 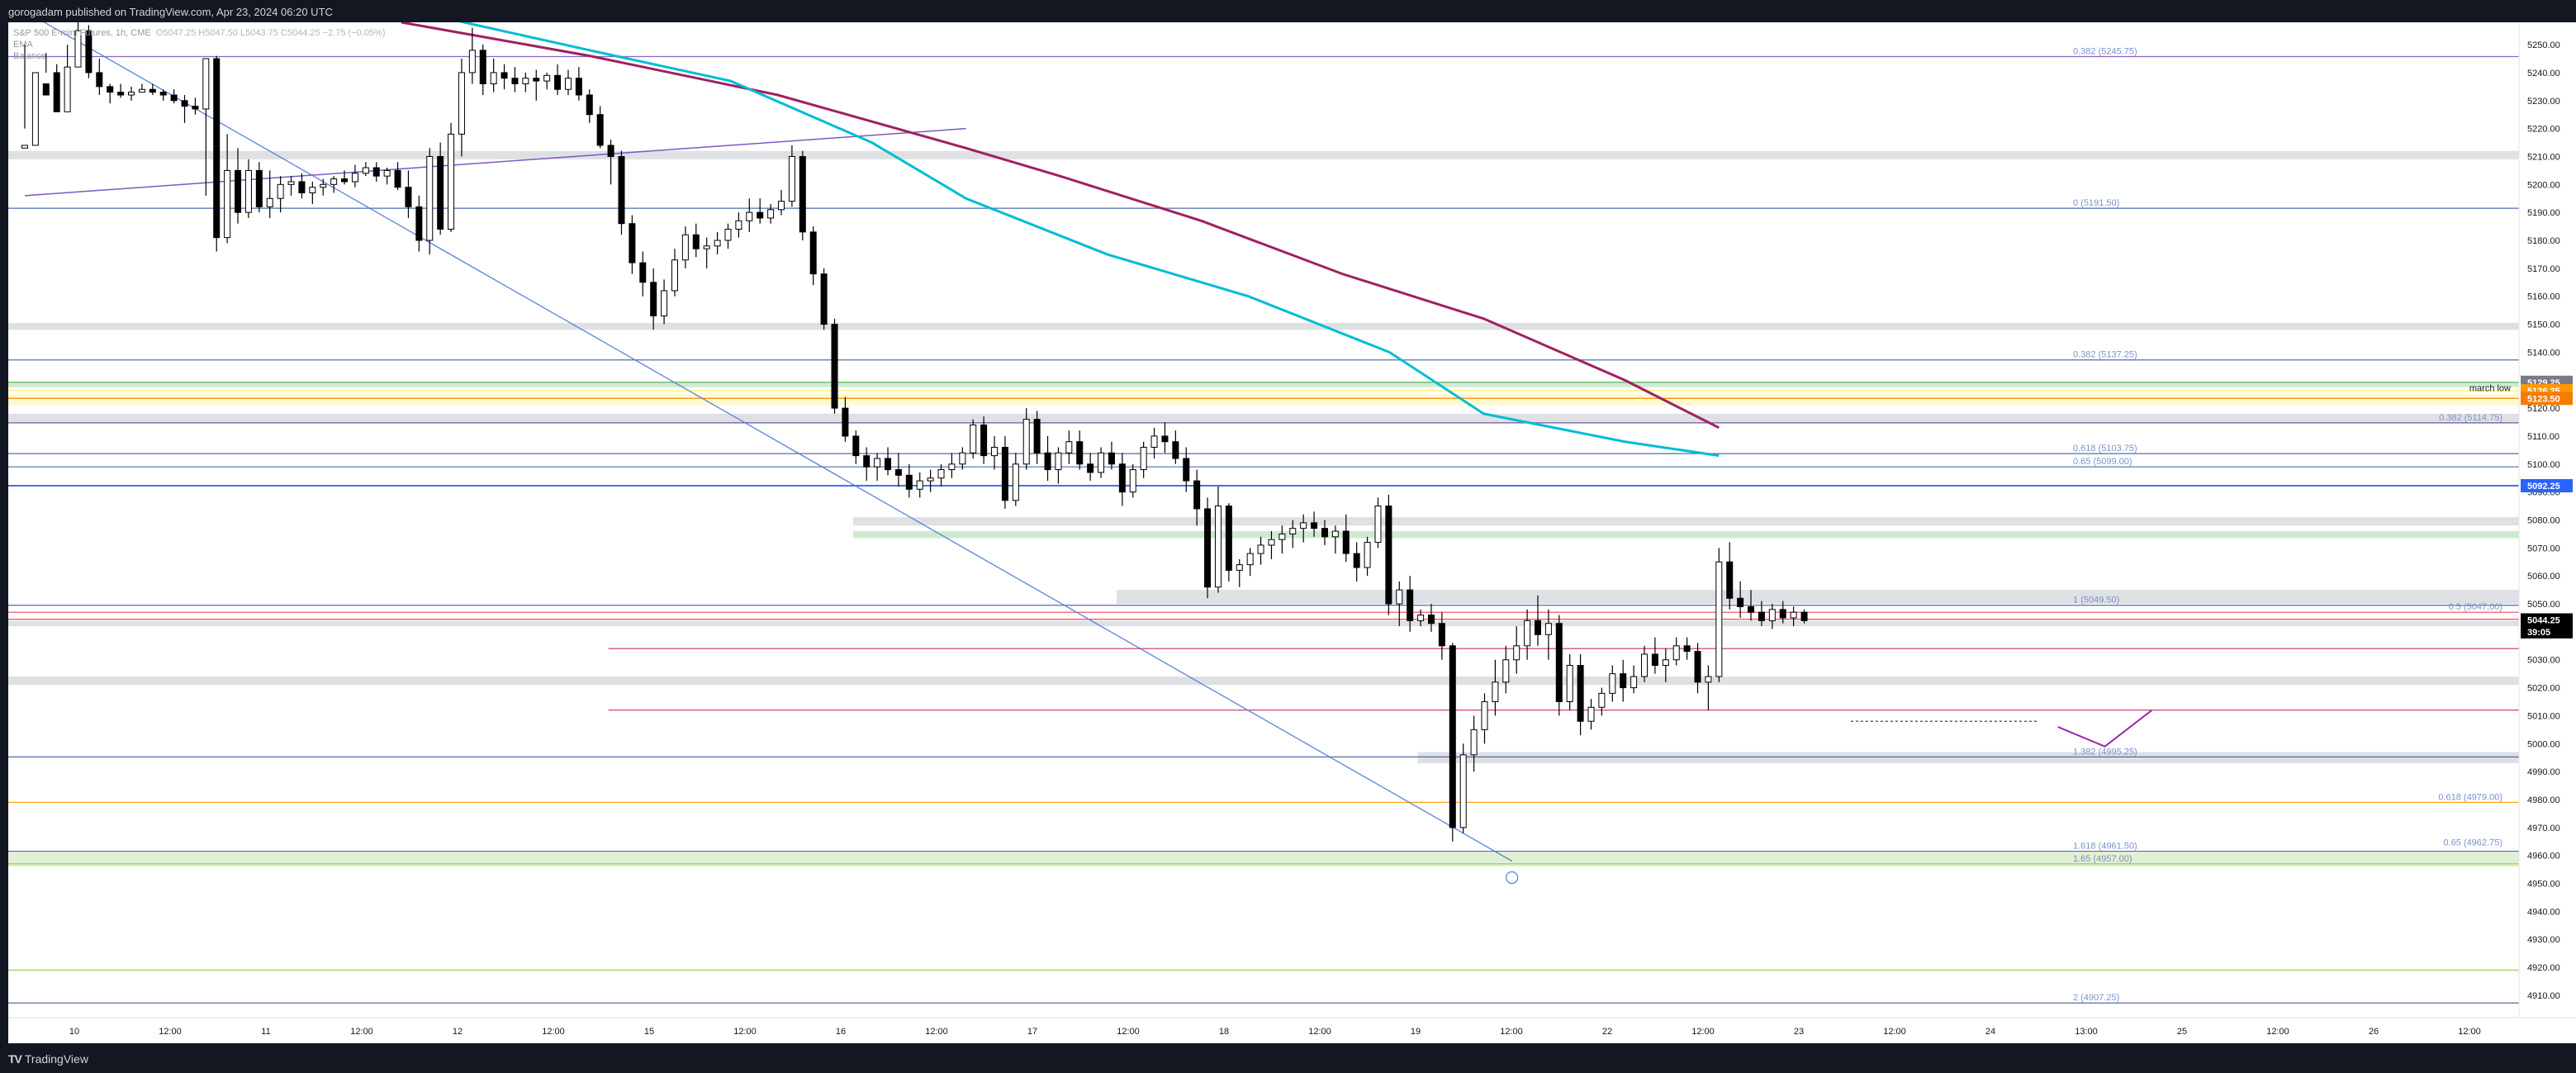 What do you see at coordinates (23, 45) in the screenshot?
I see `indicator-ema-label: EMA` at bounding box center [23, 45].